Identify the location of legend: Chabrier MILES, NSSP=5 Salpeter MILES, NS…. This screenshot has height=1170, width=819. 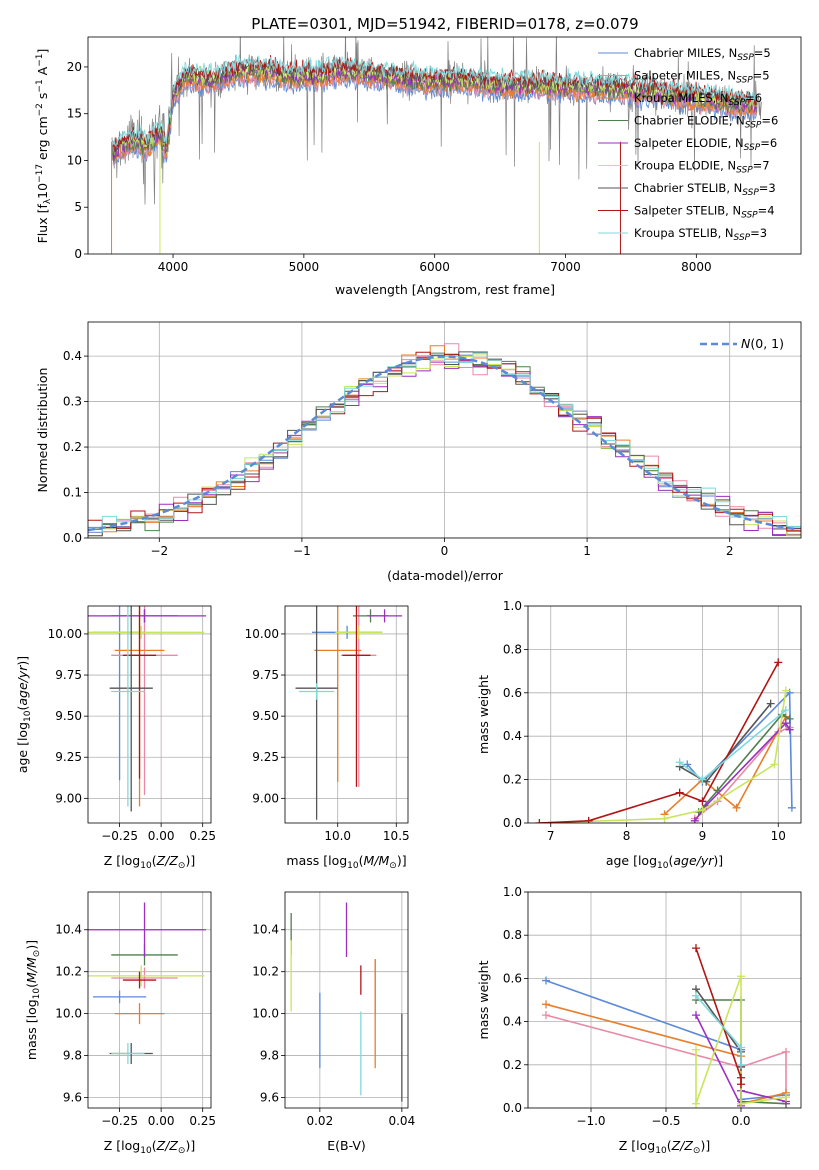
(688, 144).